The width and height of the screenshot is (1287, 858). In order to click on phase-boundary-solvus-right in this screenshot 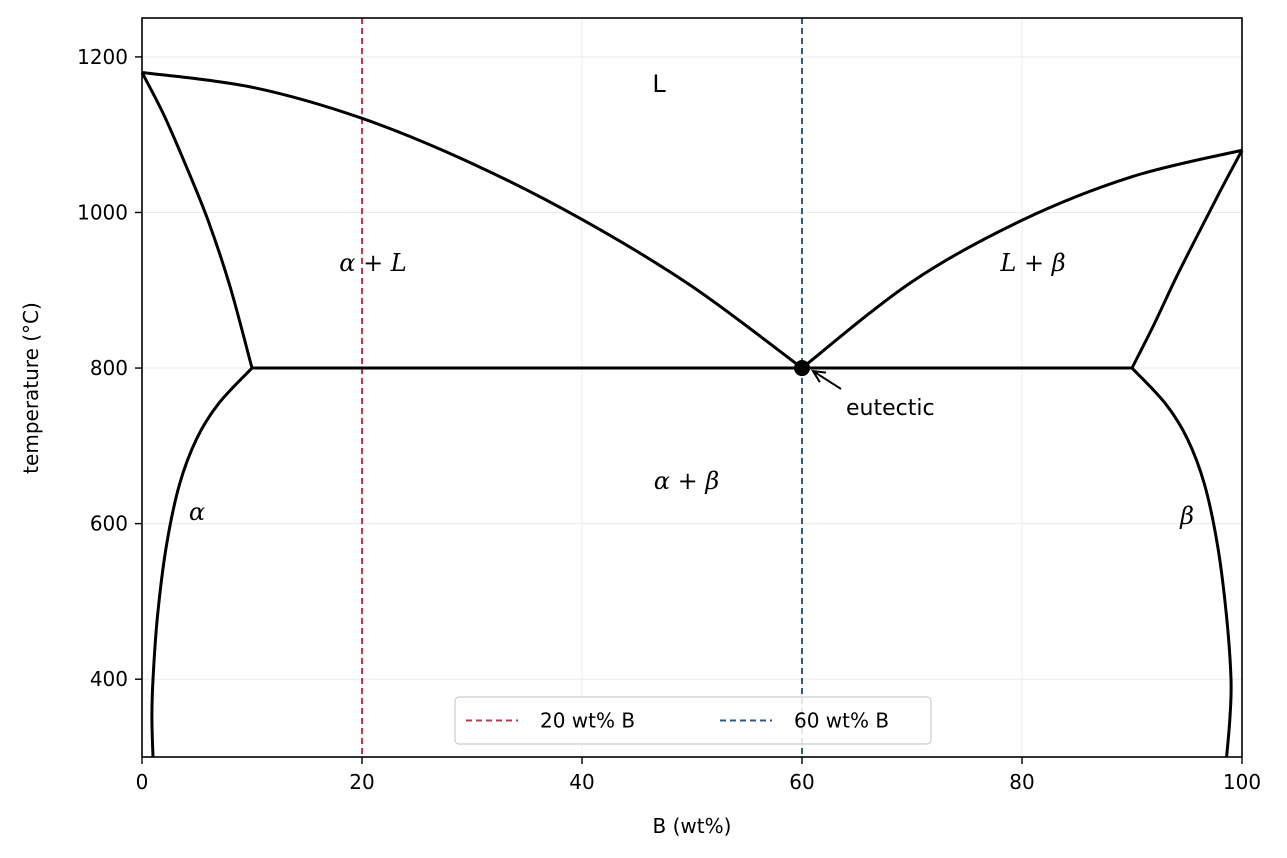, I will do `click(1181, 562)`.